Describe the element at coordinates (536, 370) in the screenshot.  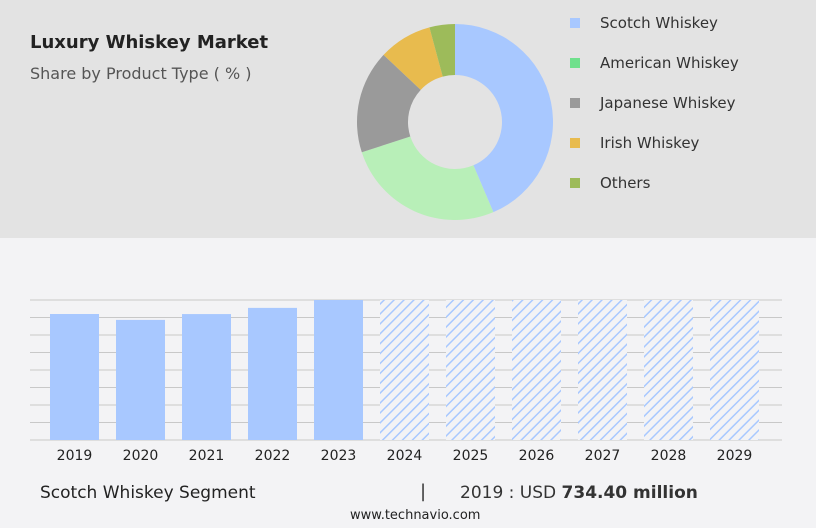
I see `forecast-bar-2026` at that location.